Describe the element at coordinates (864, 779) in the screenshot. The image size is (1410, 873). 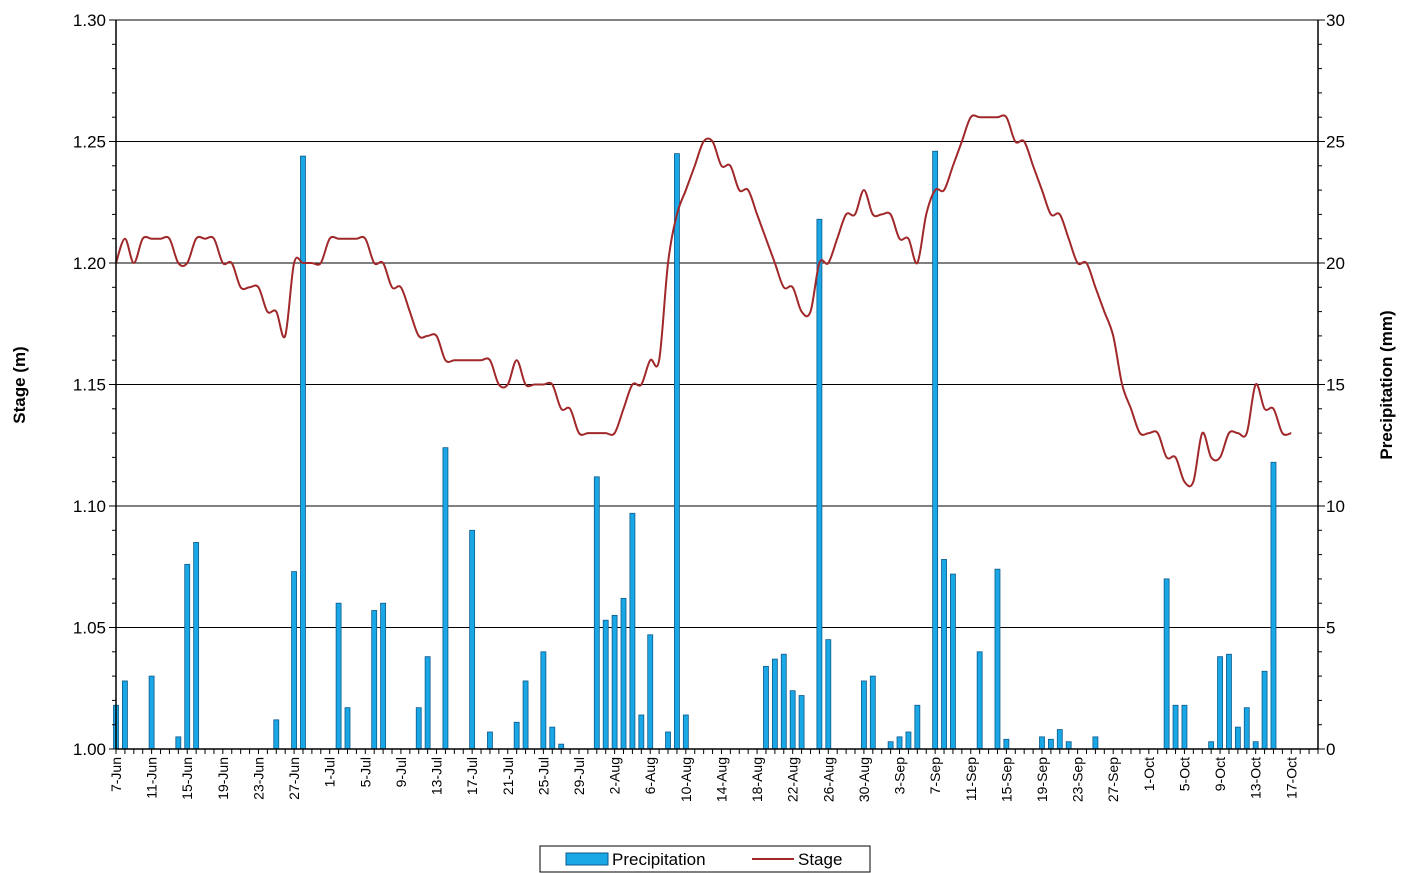
I see `x-tick-label: 30-Aug` at that location.